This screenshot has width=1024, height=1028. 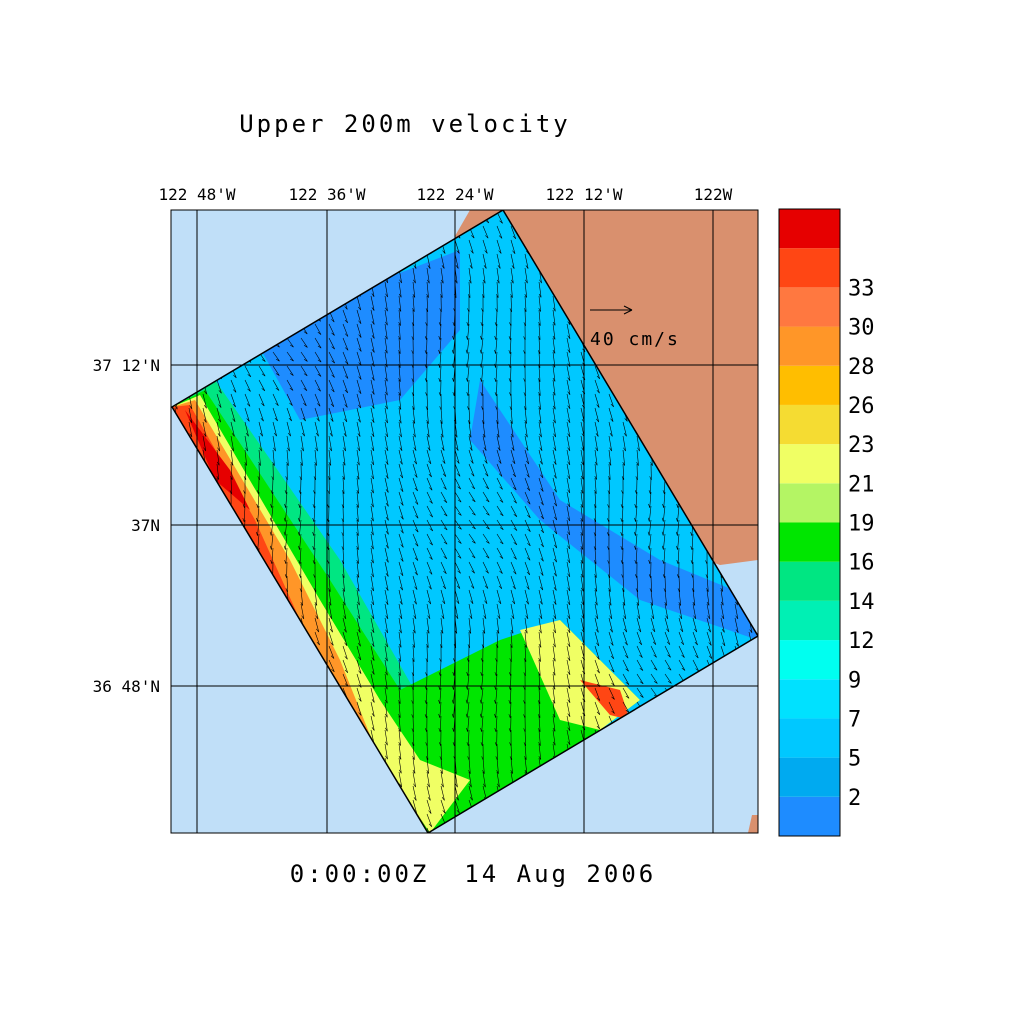 What do you see at coordinates (861, 602) in the screenshot?
I see `colorbar-label: 14` at bounding box center [861, 602].